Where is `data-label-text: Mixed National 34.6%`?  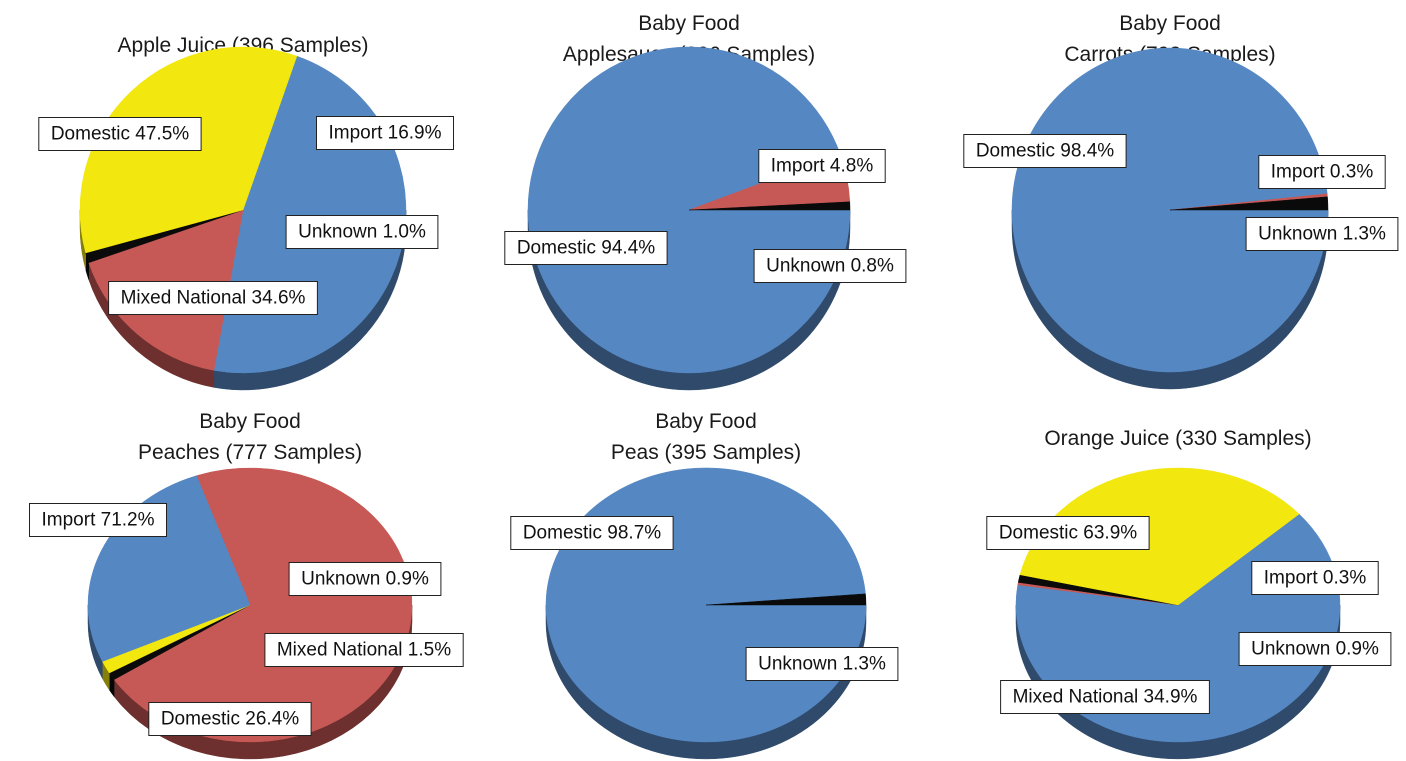 data-label-text: Mixed National 34.6% is located at coordinates (213, 298).